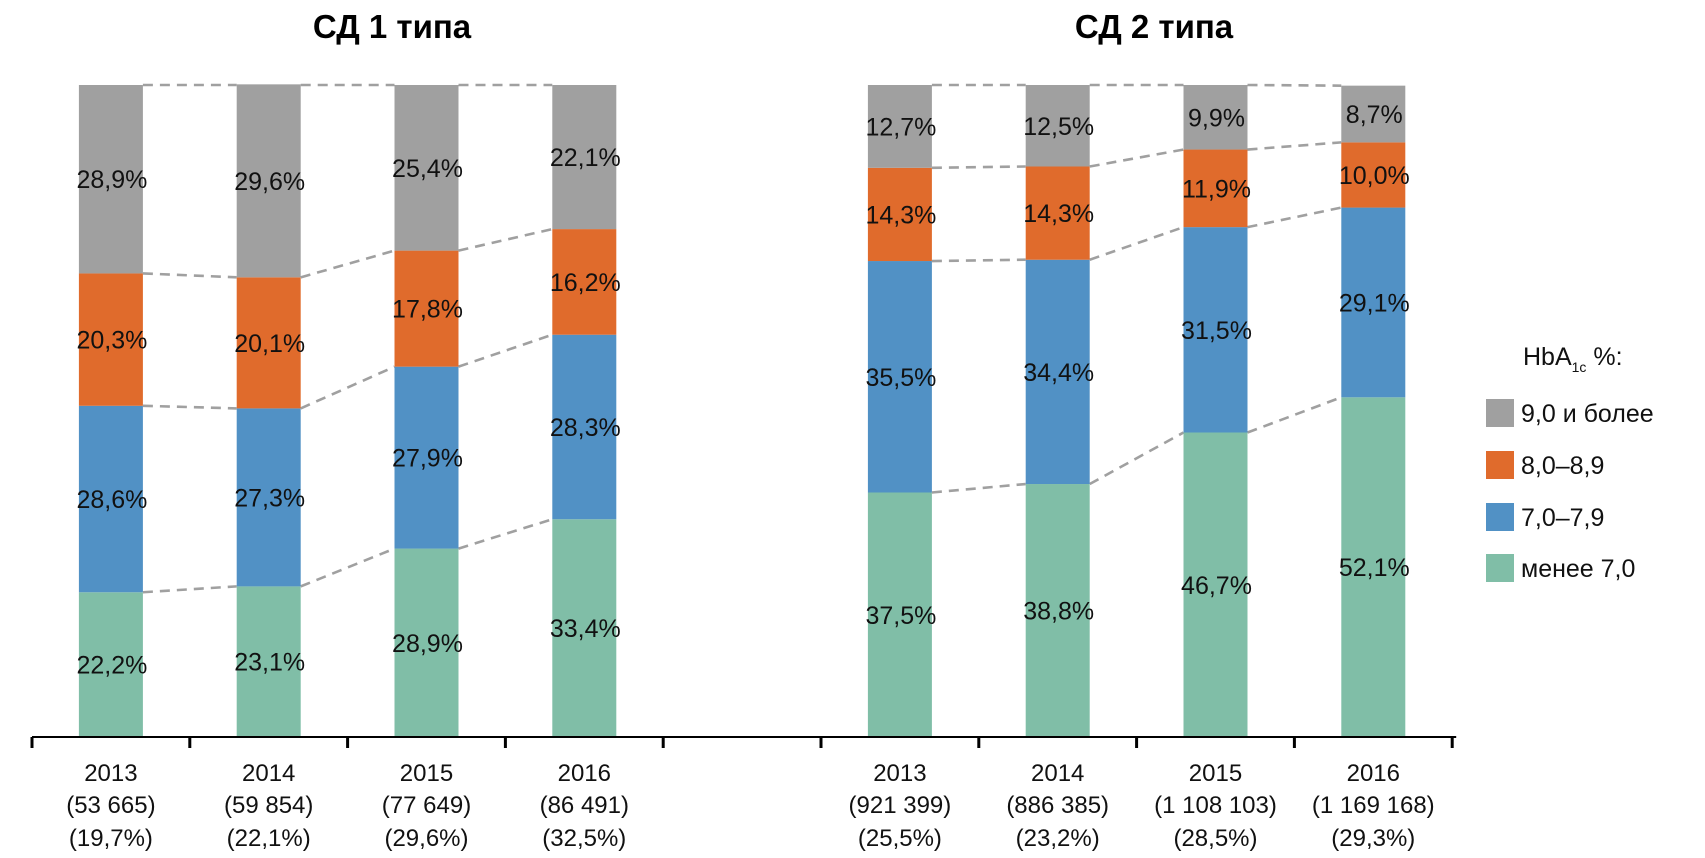  What do you see at coordinates (1216, 331) in the screenshot?
I see `segment-label-7to79: 31,5%` at bounding box center [1216, 331].